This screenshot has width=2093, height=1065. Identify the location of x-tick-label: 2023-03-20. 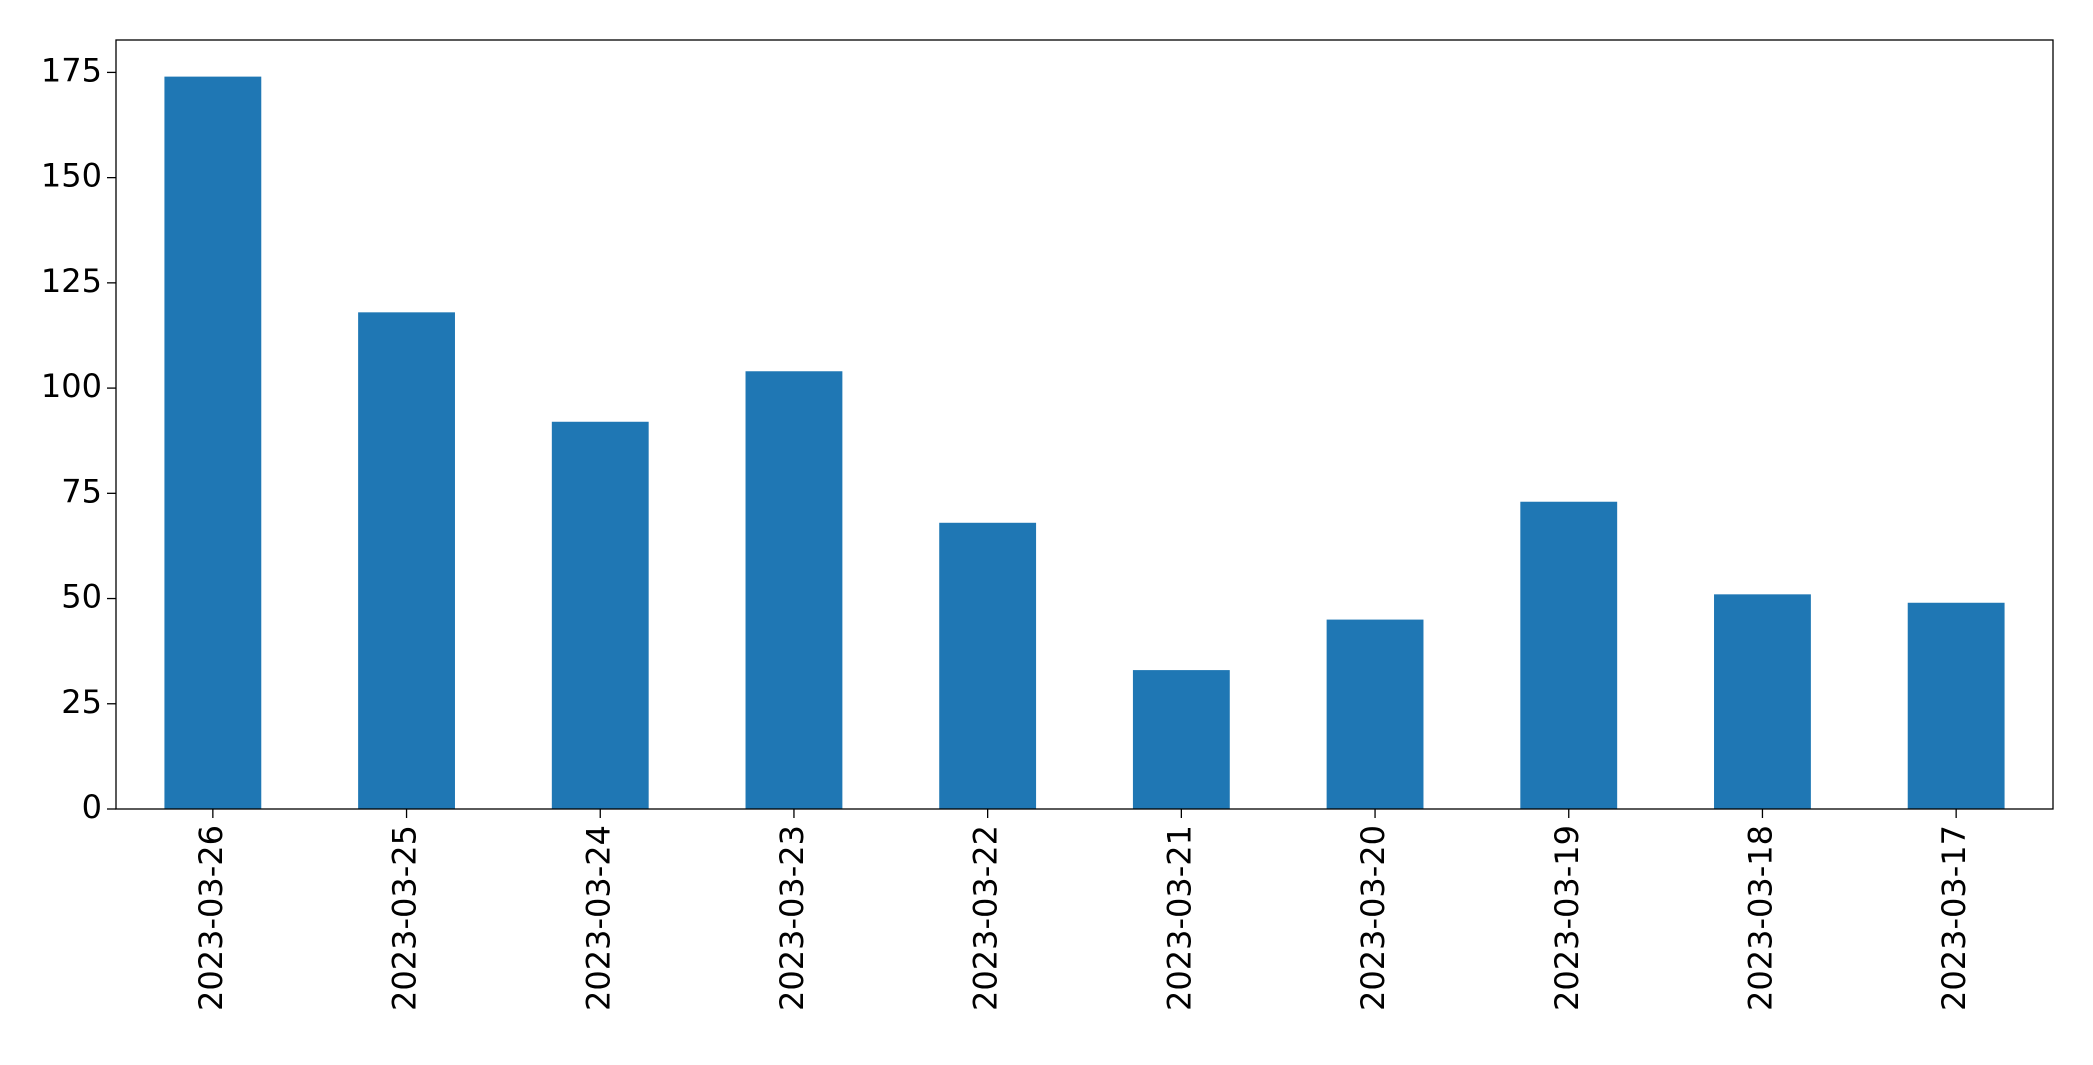
(1373, 918).